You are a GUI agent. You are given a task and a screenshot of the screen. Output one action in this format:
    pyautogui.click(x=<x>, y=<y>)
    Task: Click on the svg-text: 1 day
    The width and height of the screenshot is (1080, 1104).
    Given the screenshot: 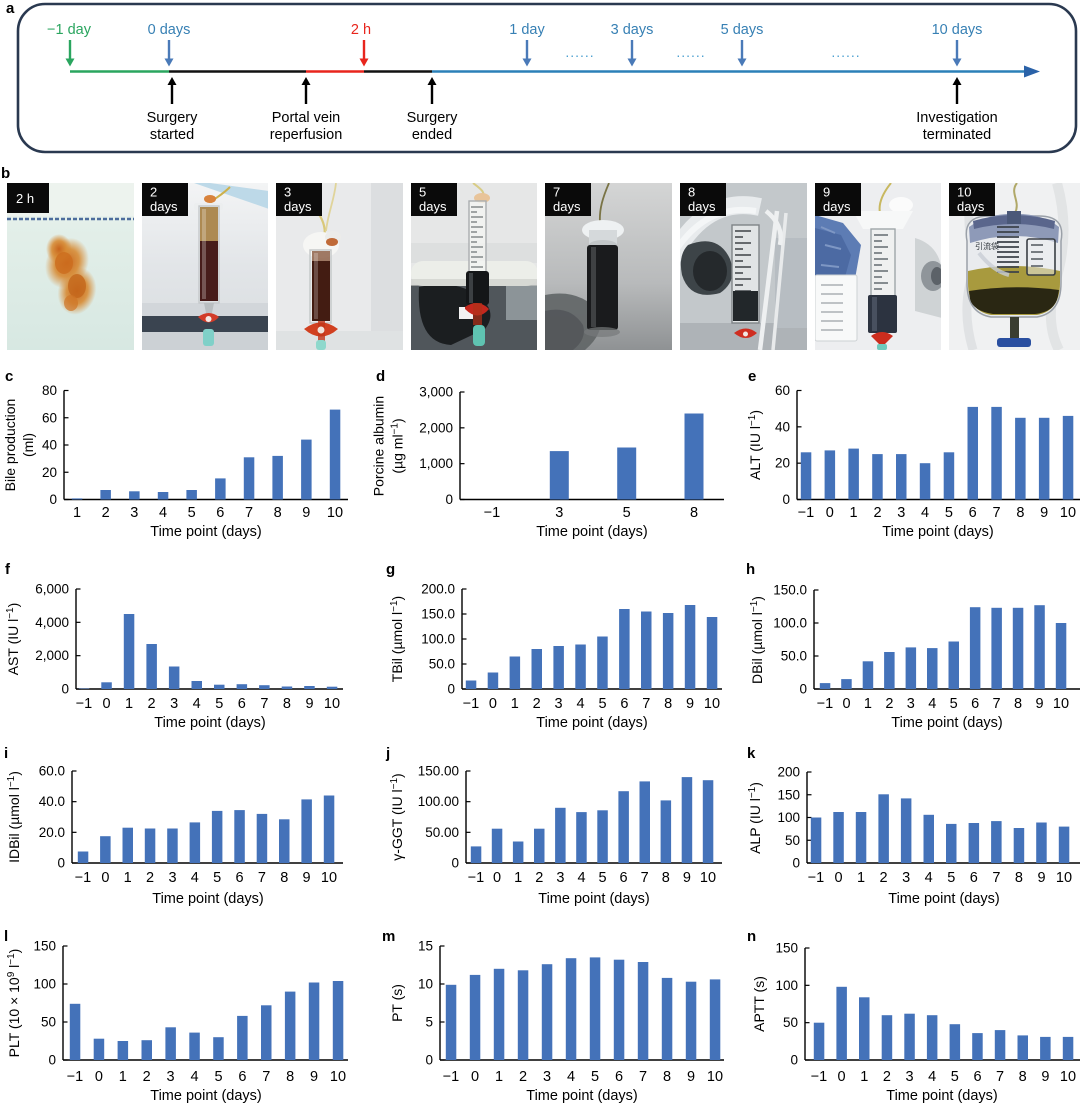 What is the action you would take?
    pyautogui.click(x=527, y=30)
    